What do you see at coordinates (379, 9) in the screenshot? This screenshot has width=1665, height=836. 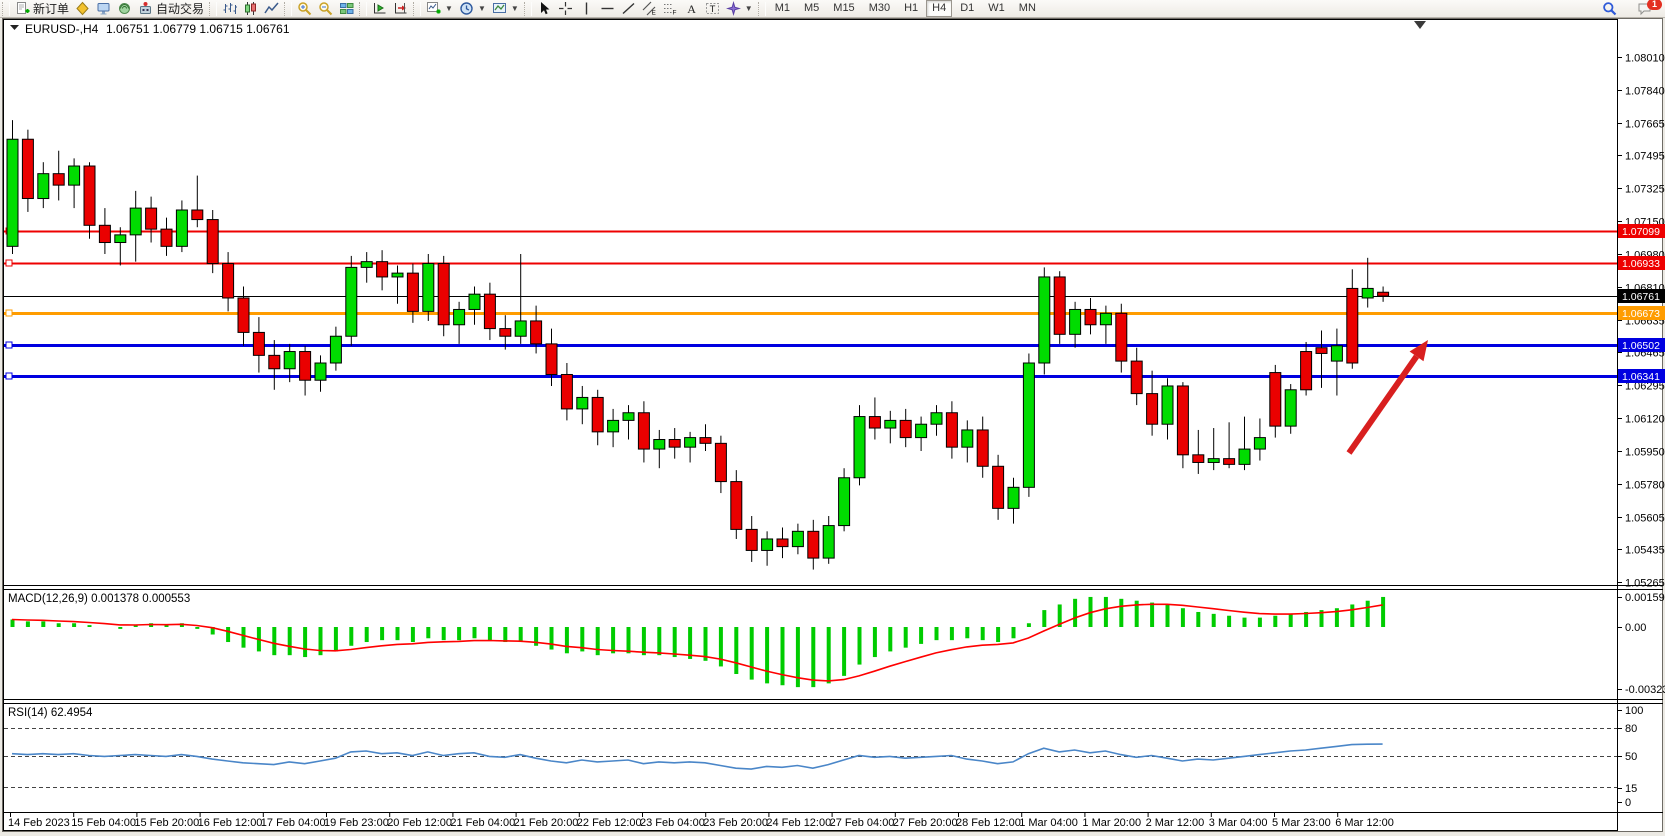 I see `toolbar-button-auto-scroll` at bounding box center [379, 9].